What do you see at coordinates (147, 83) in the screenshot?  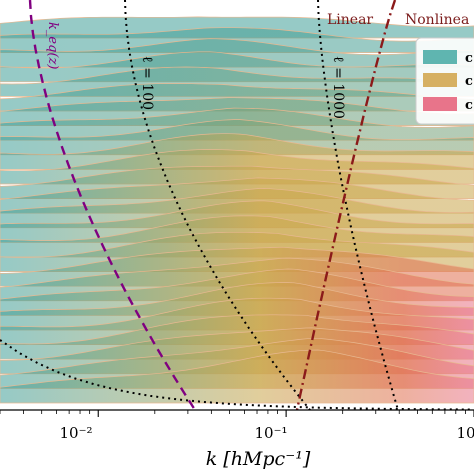 I see `annotation-ell100: ℓ = 100` at bounding box center [147, 83].